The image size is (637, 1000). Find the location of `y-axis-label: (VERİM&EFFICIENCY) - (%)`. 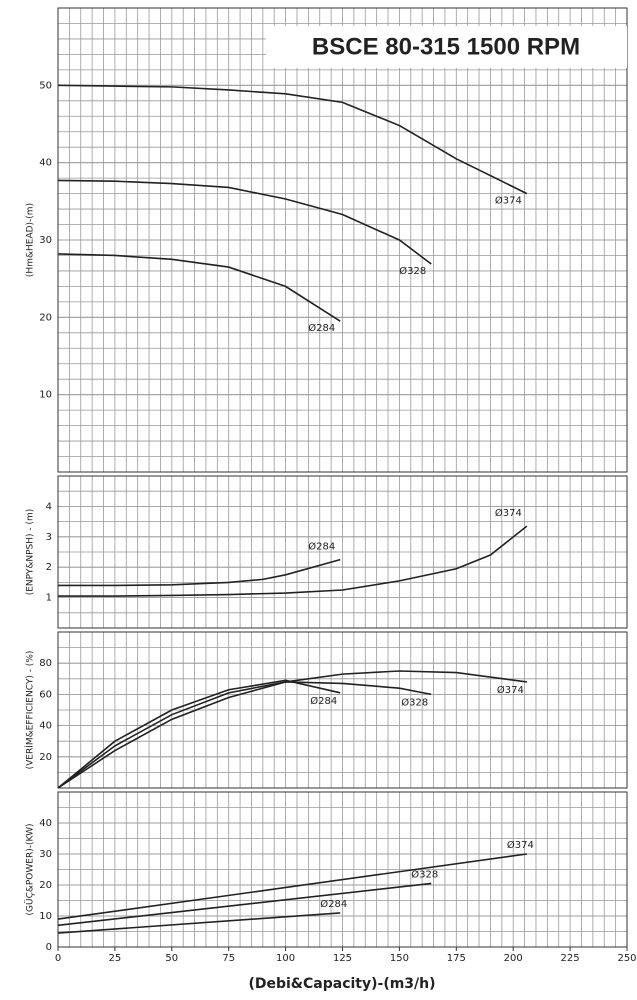

y-axis-label: (VERİM&EFFICIENCY) - (%) is located at coordinates (30, 710).